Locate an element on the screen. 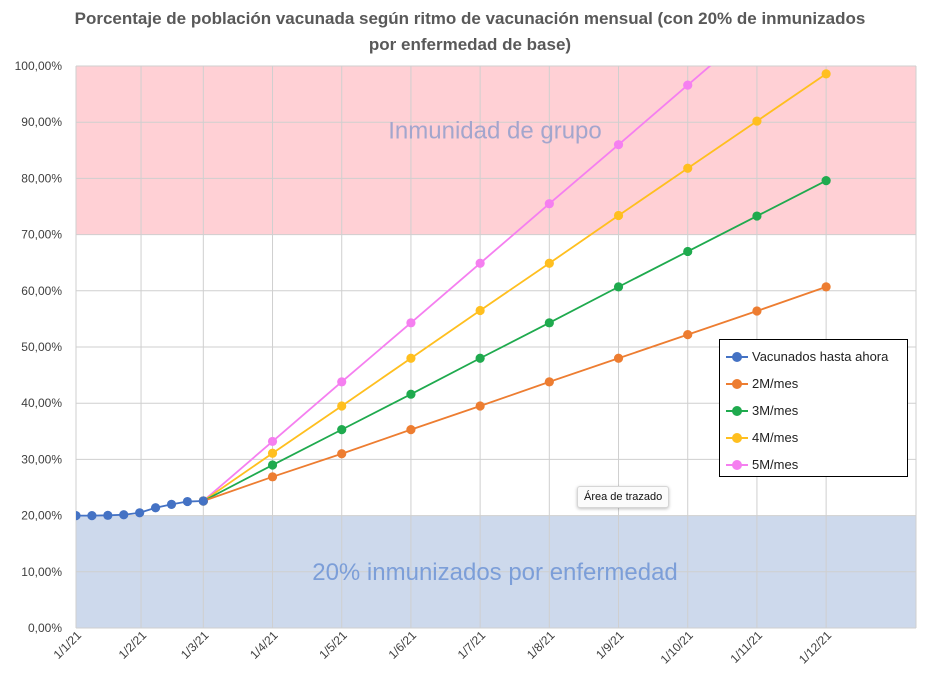  x-tick-label: 1/2/21 is located at coordinates (133, 645).